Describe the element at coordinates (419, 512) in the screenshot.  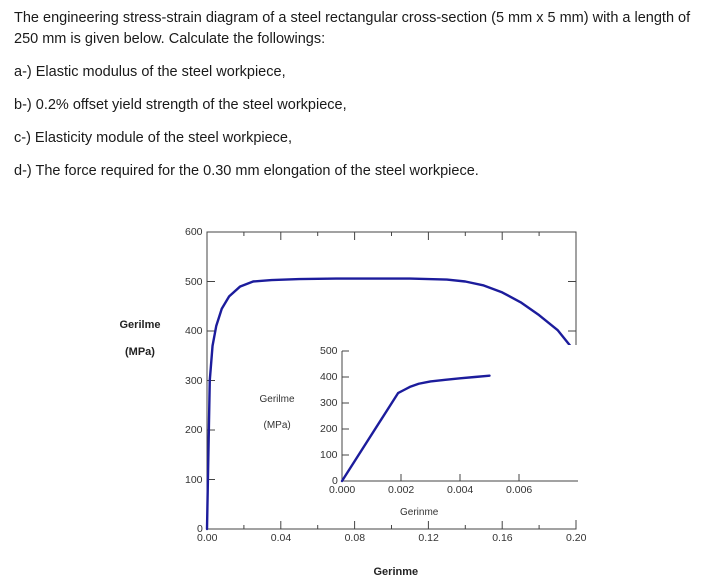
I see `inset-x-axis-label: Gerinme` at that location.